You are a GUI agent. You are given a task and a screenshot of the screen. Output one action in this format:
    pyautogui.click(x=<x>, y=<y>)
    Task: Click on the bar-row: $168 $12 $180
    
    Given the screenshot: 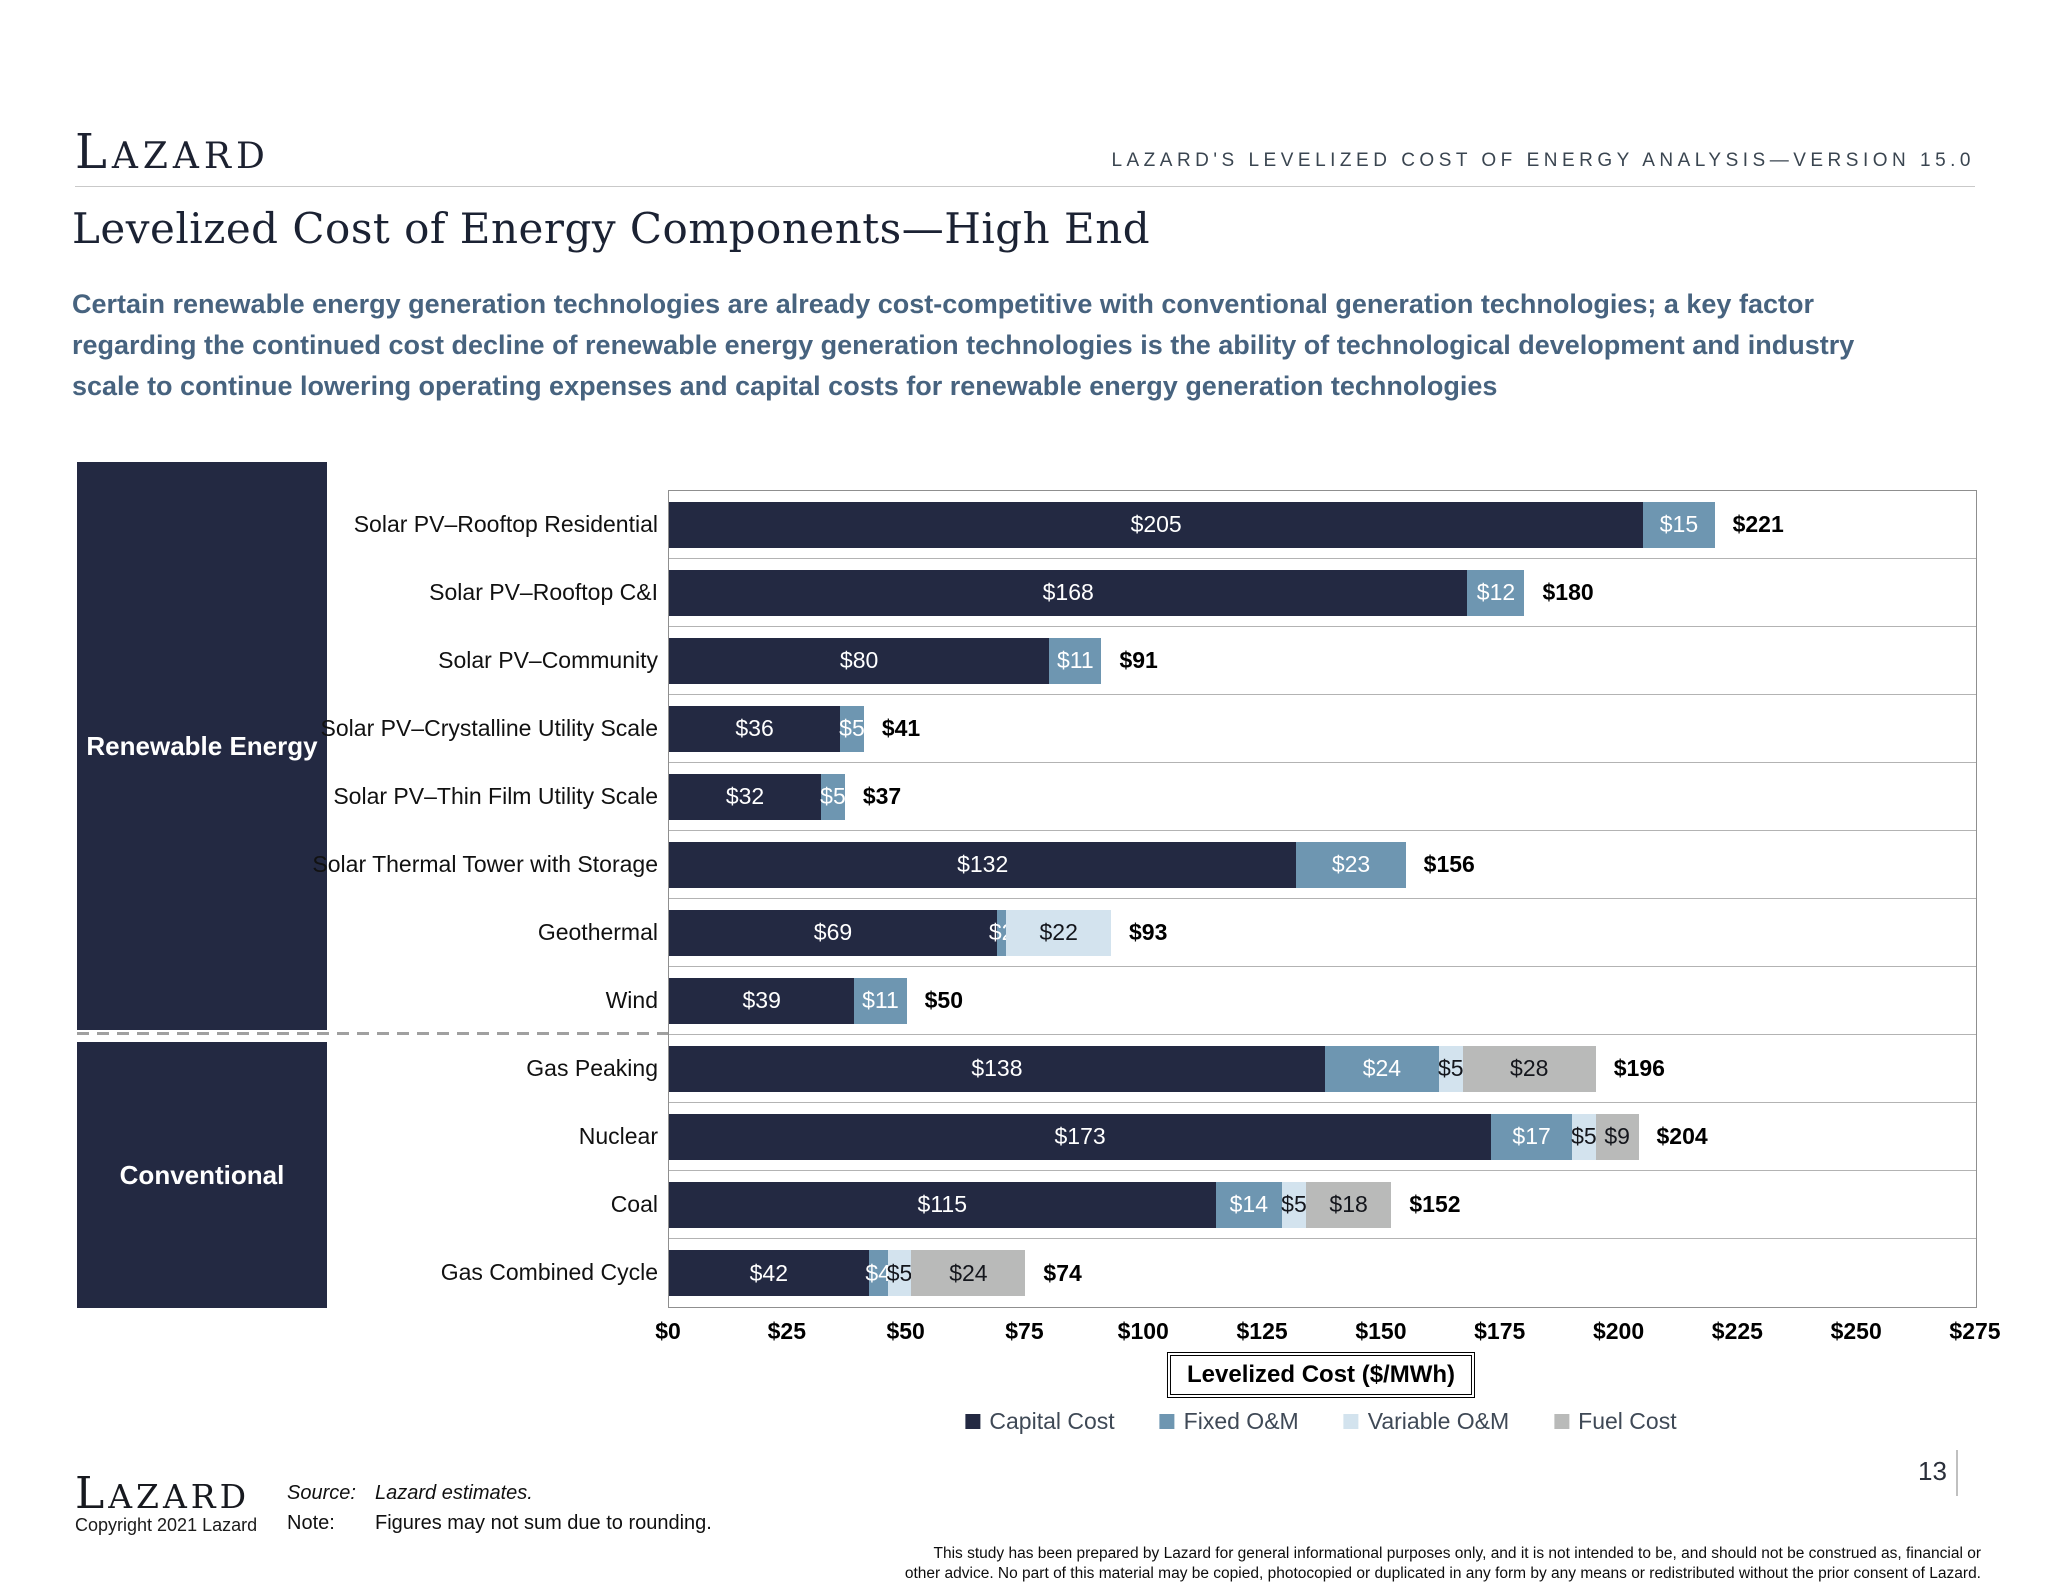 What is the action you would take?
    pyautogui.click(x=1322, y=593)
    